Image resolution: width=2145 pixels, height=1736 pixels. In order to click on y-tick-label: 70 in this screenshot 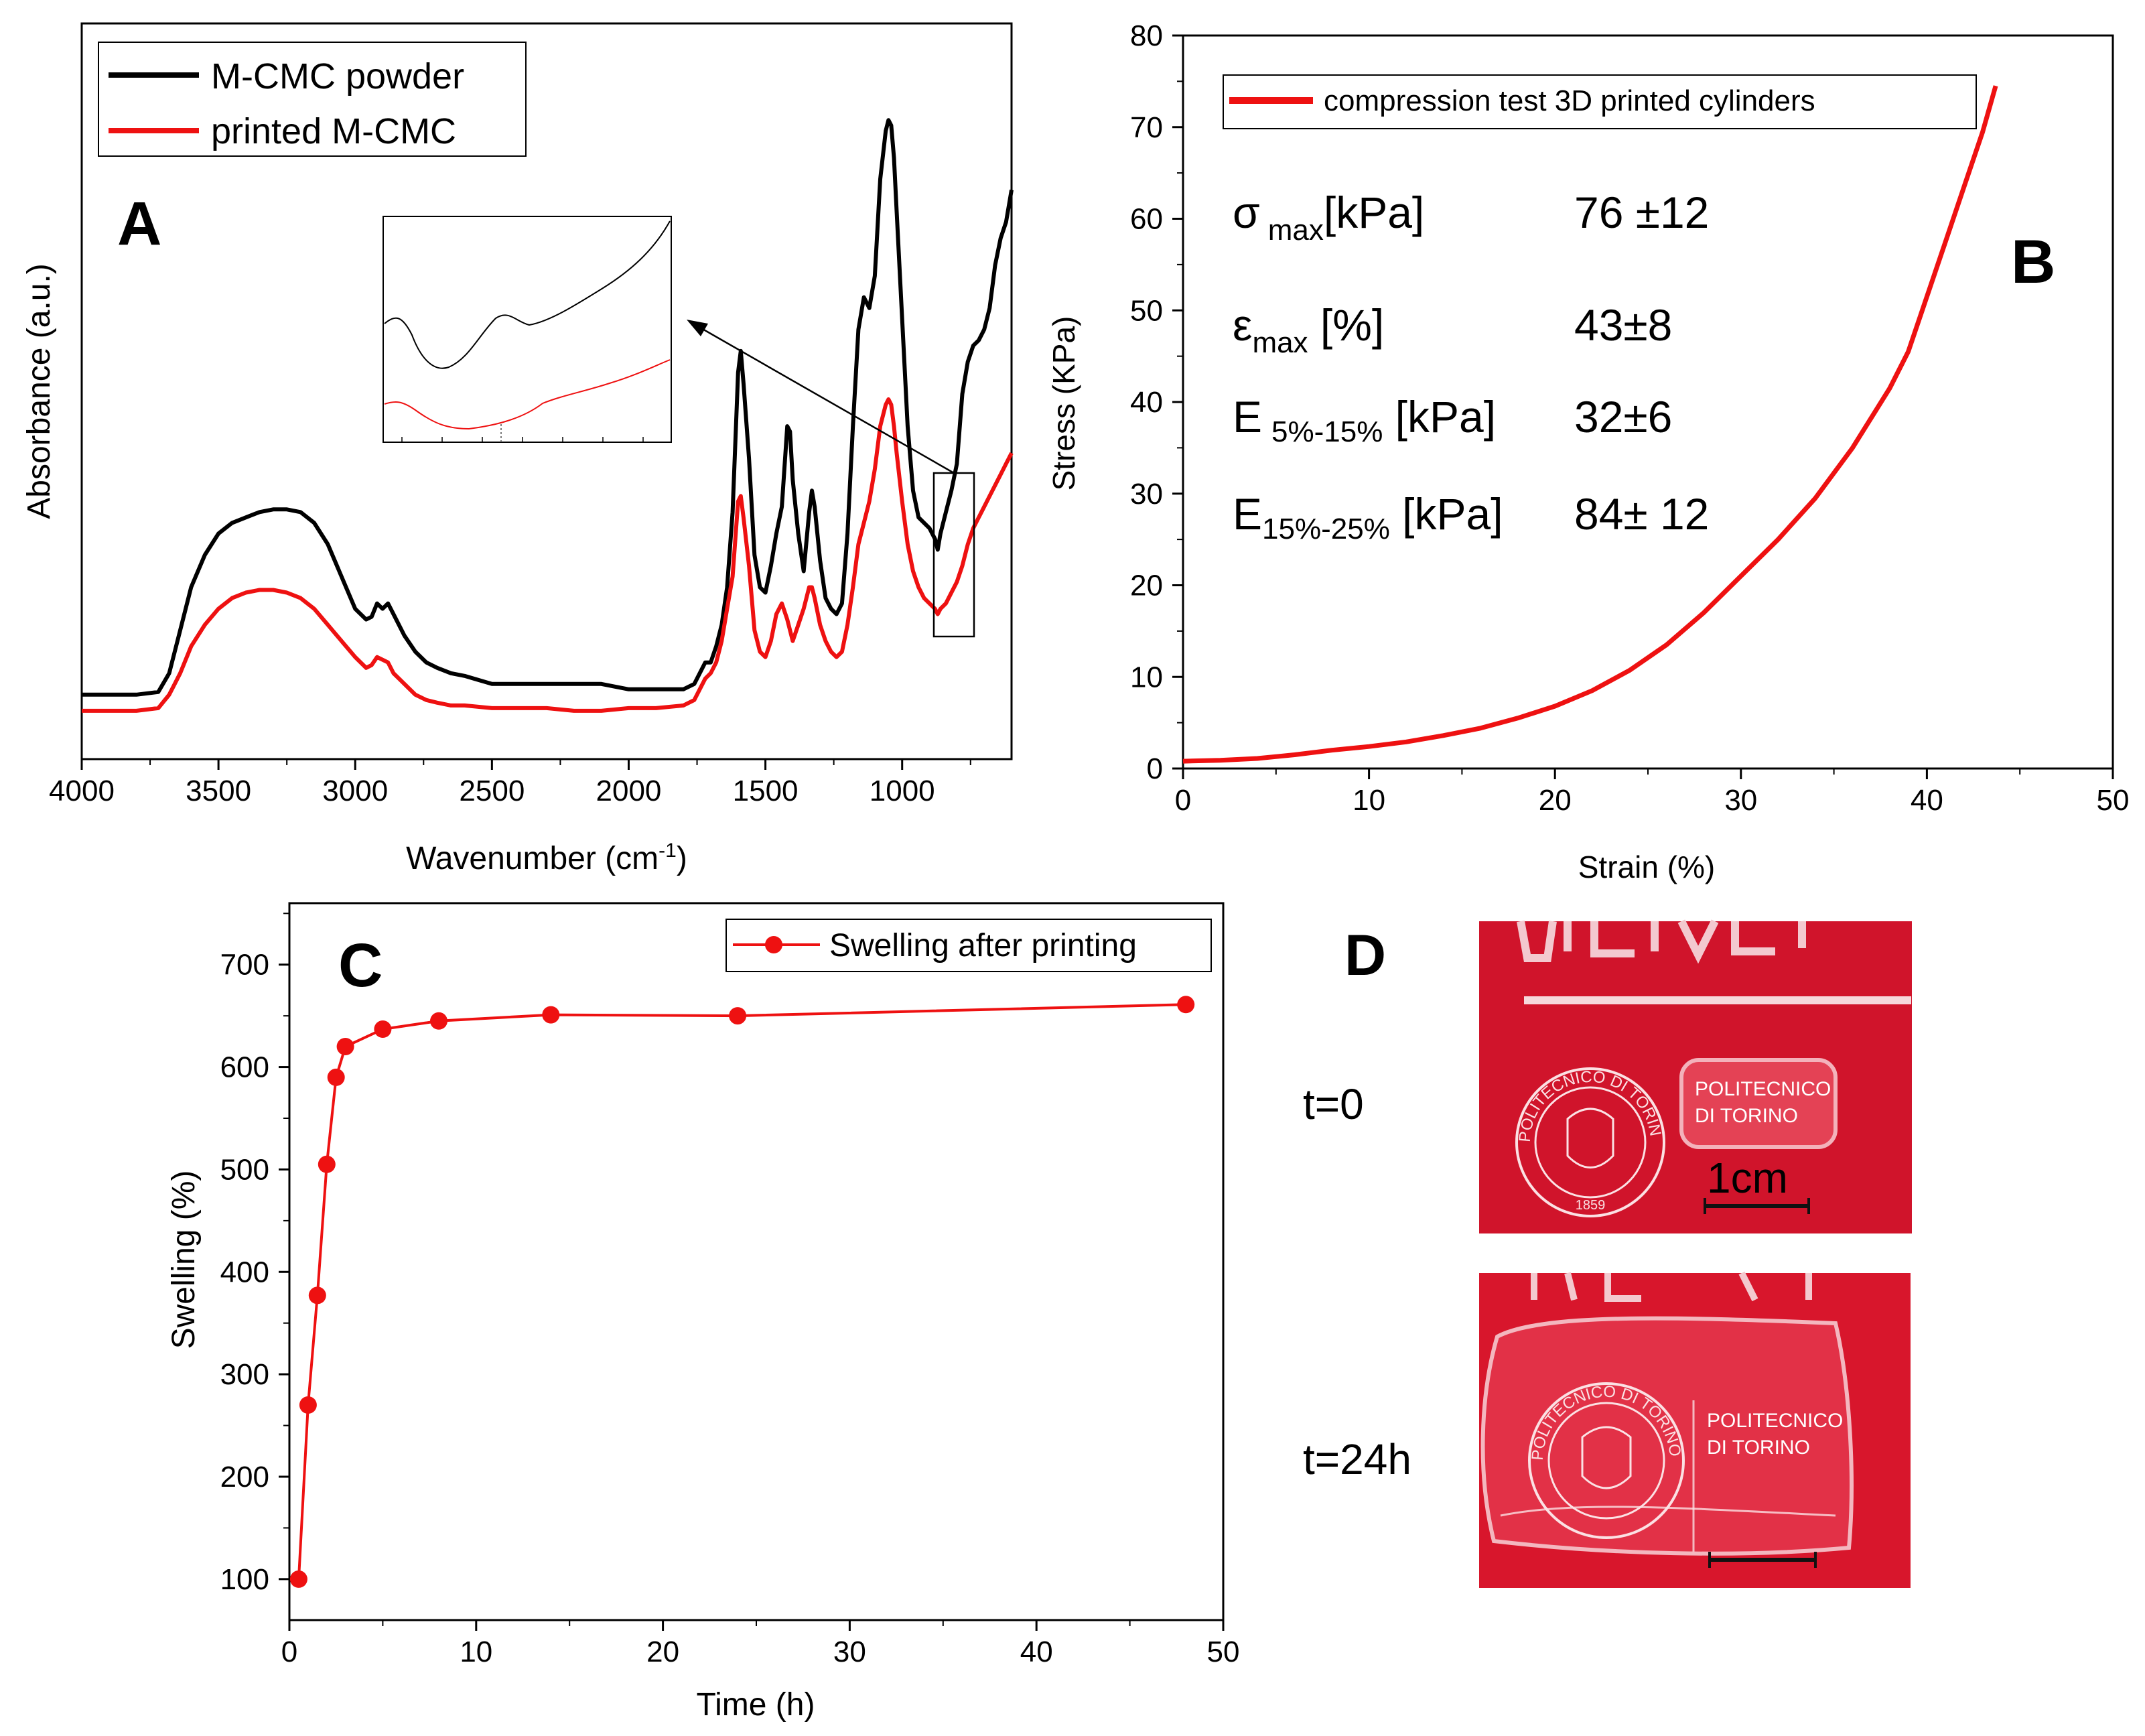, I will do `click(1146, 127)`.